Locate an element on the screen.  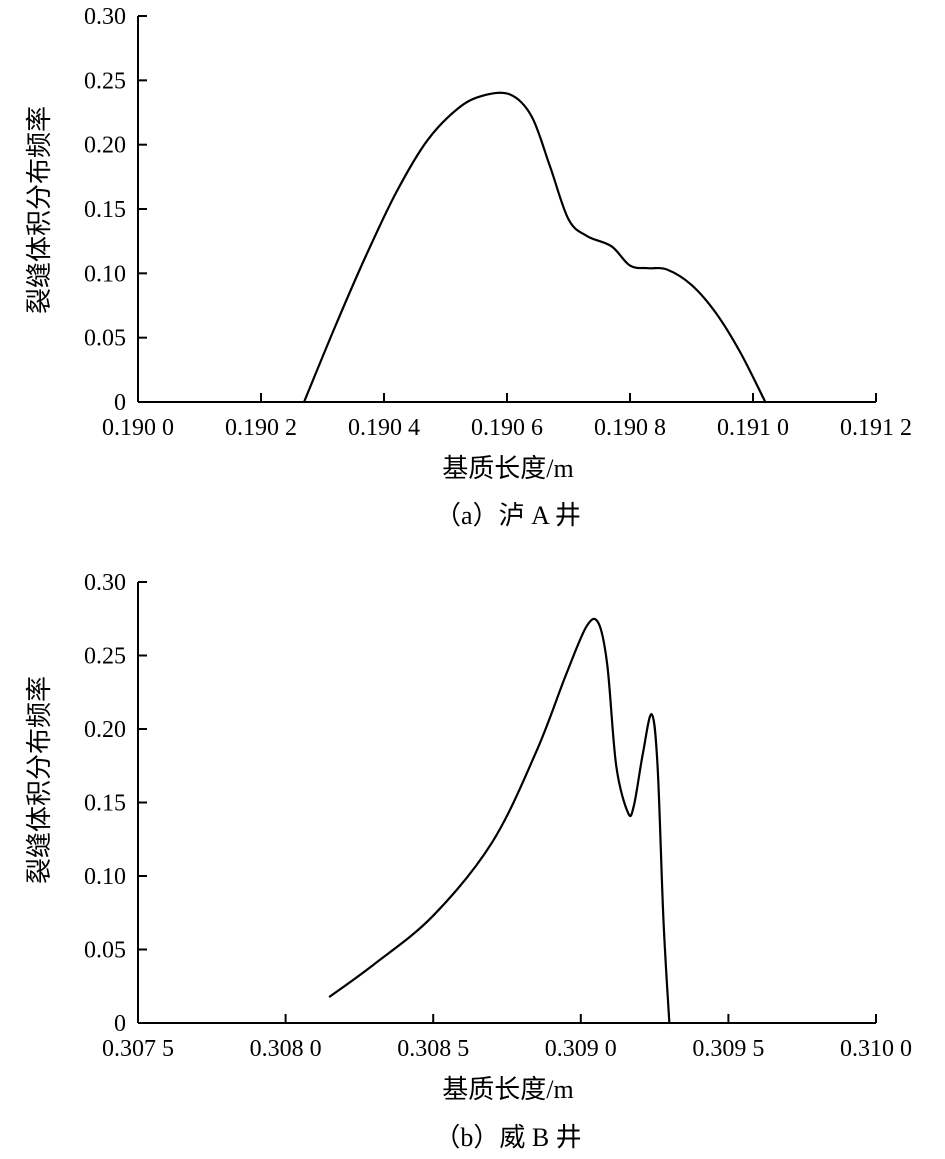
chart-b-x-axis-title: 基质长度/m is located at coordinates (507, 1089).